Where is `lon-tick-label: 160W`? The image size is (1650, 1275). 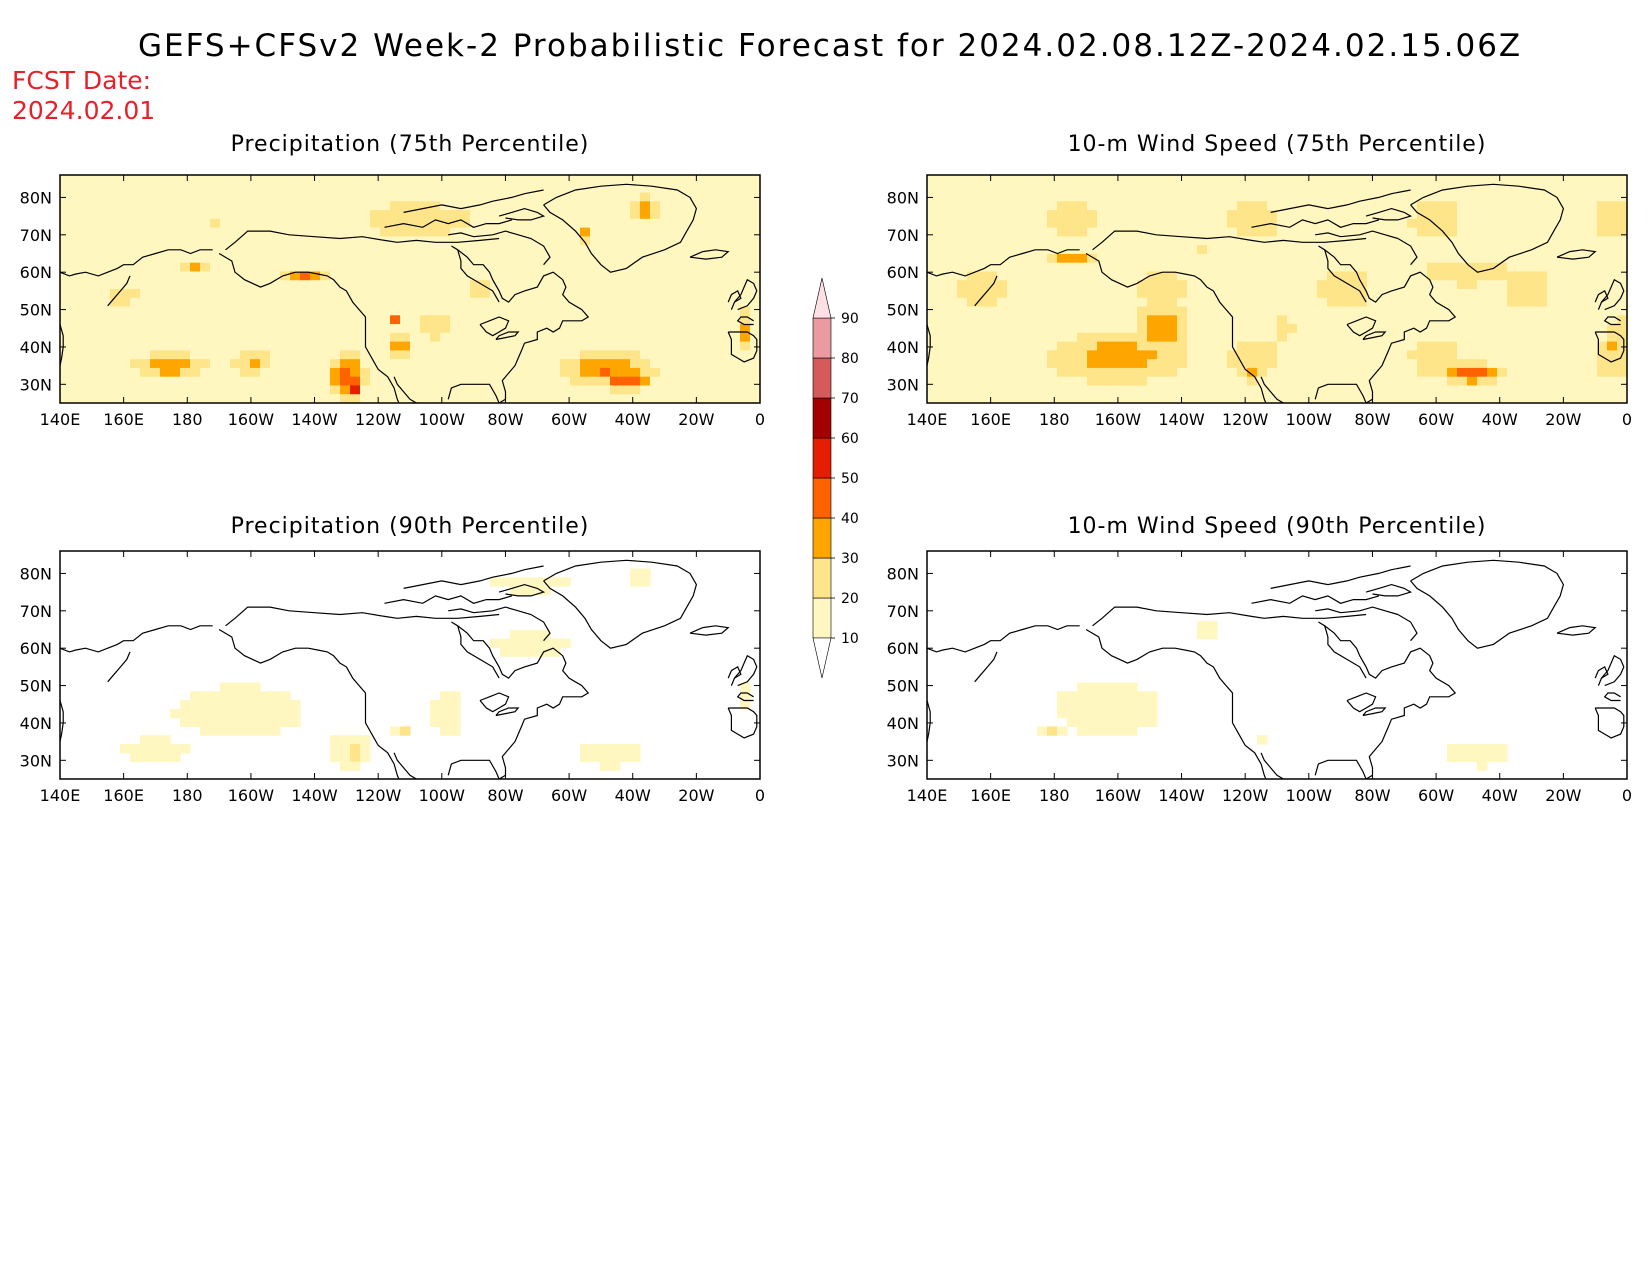
lon-tick-label: 160W is located at coordinates (1118, 795).